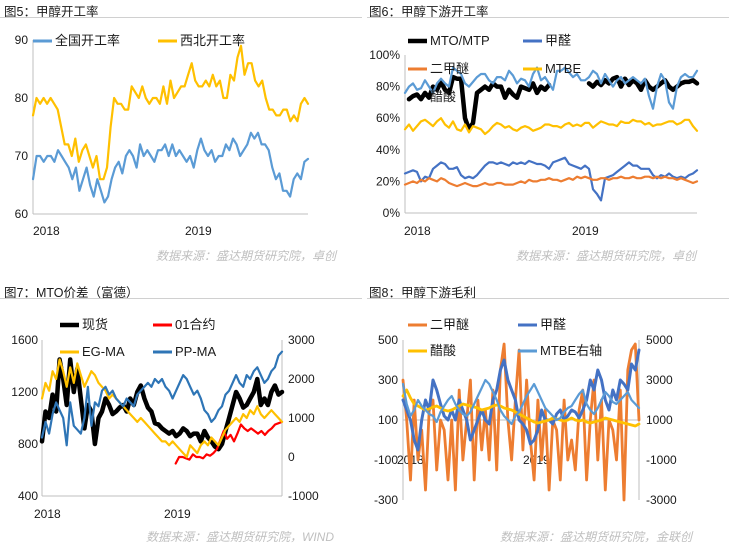 The width and height of the screenshot is (731, 549). What do you see at coordinates (22, 214) in the screenshot?
I see `y-tick-label: 60` at bounding box center [22, 214].